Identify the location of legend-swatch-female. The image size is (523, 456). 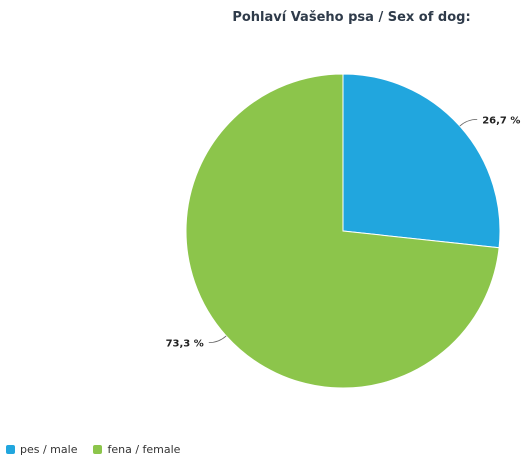
(98, 449).